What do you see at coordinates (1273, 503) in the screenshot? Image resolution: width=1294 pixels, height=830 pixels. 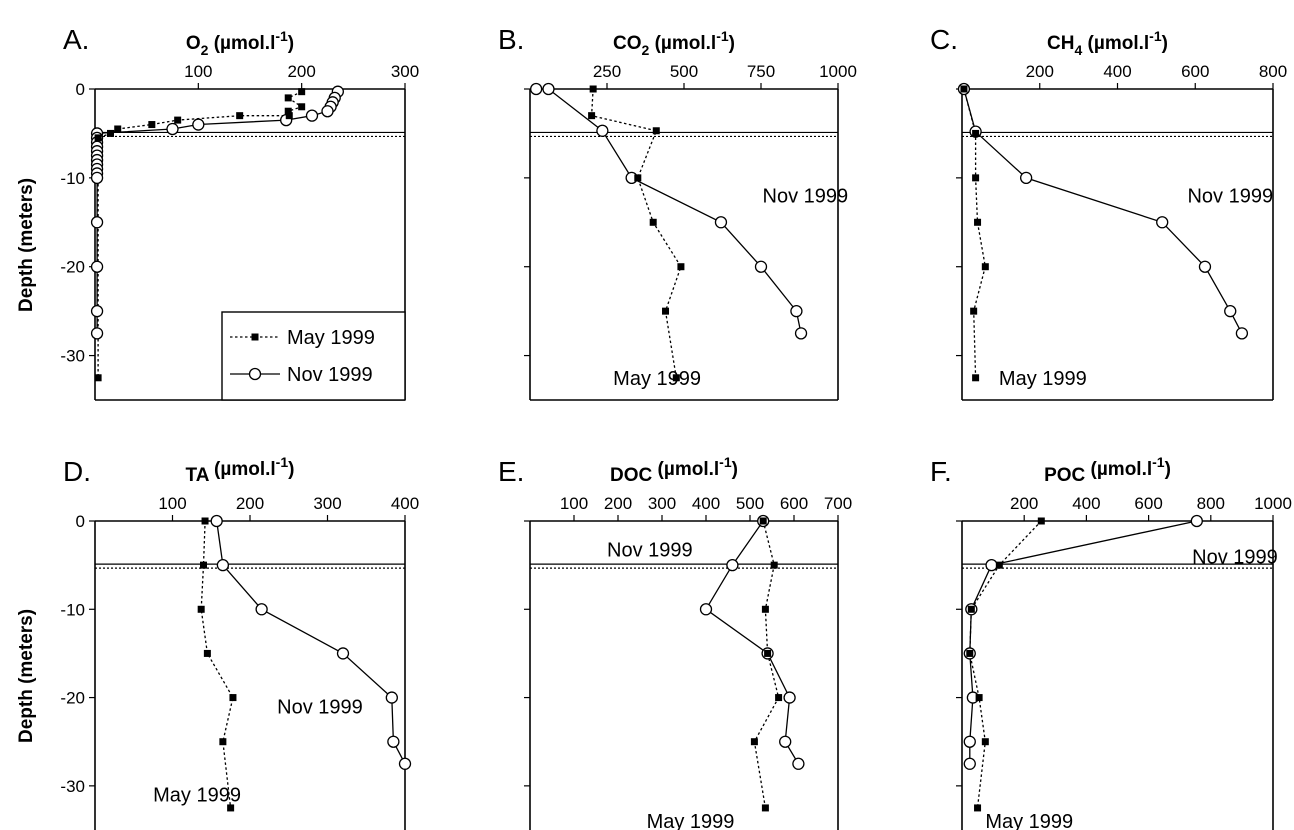 I see `x-tick-label: 1000` at bounding box center [1273, 503].